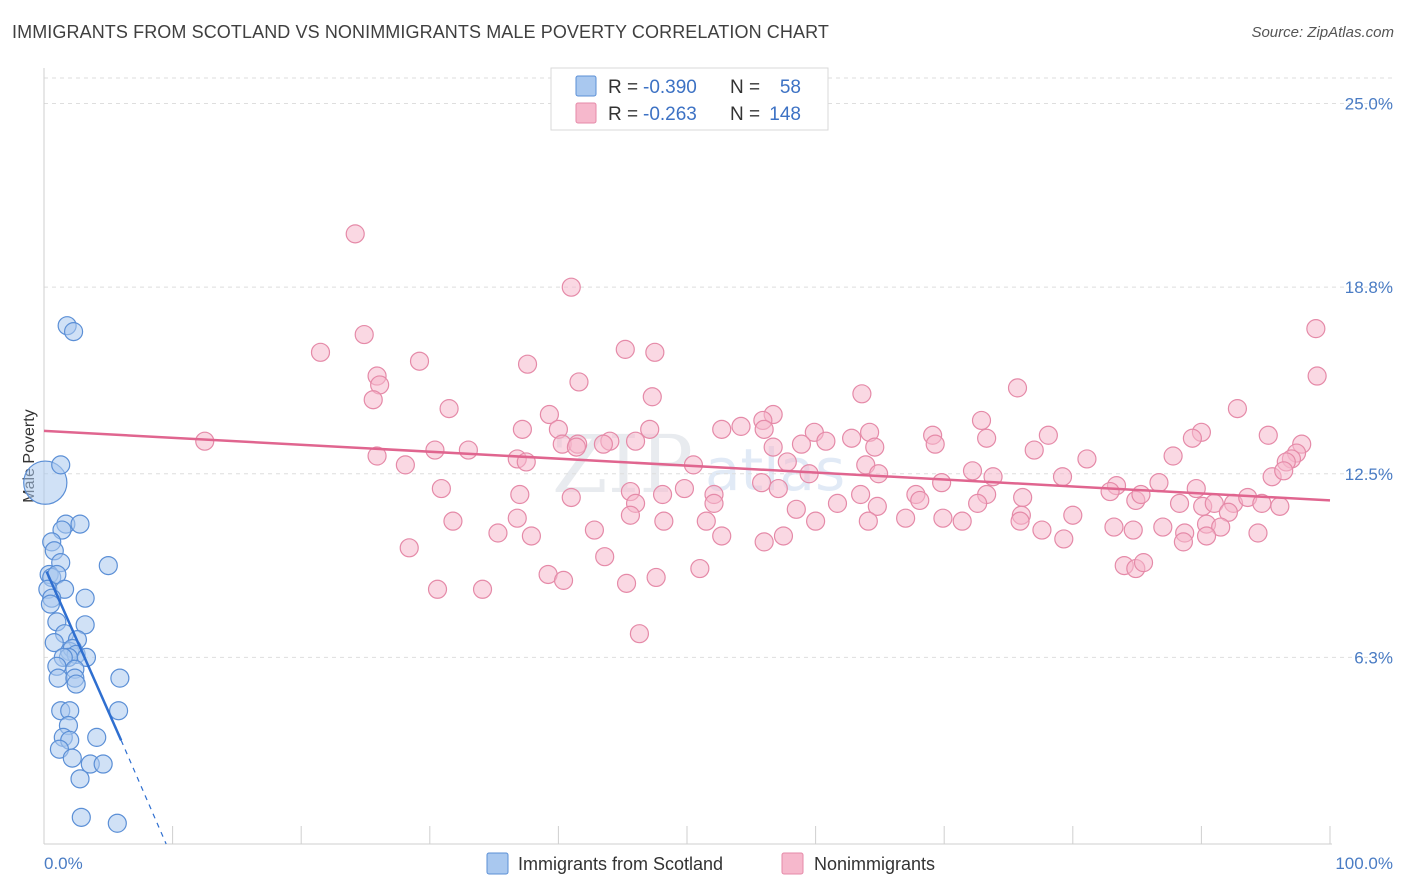 This screenshot has width=1406, height=892. Describe the element at coordinates (687, 465) in the screenshot. I see `nonimmigrants-trend-line` at that location.